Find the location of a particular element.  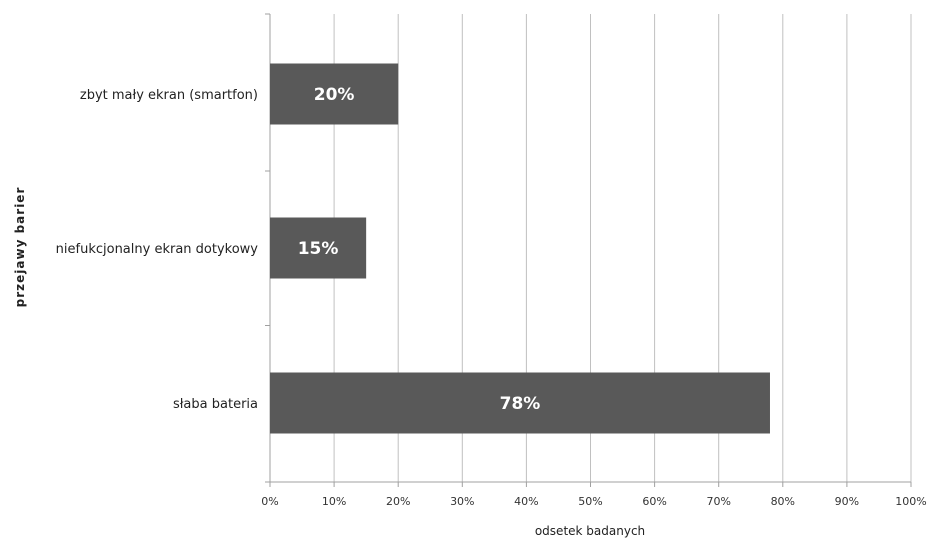

category-label: zbyt mały ekran (smartfon) is located at coordinates (169, 95).